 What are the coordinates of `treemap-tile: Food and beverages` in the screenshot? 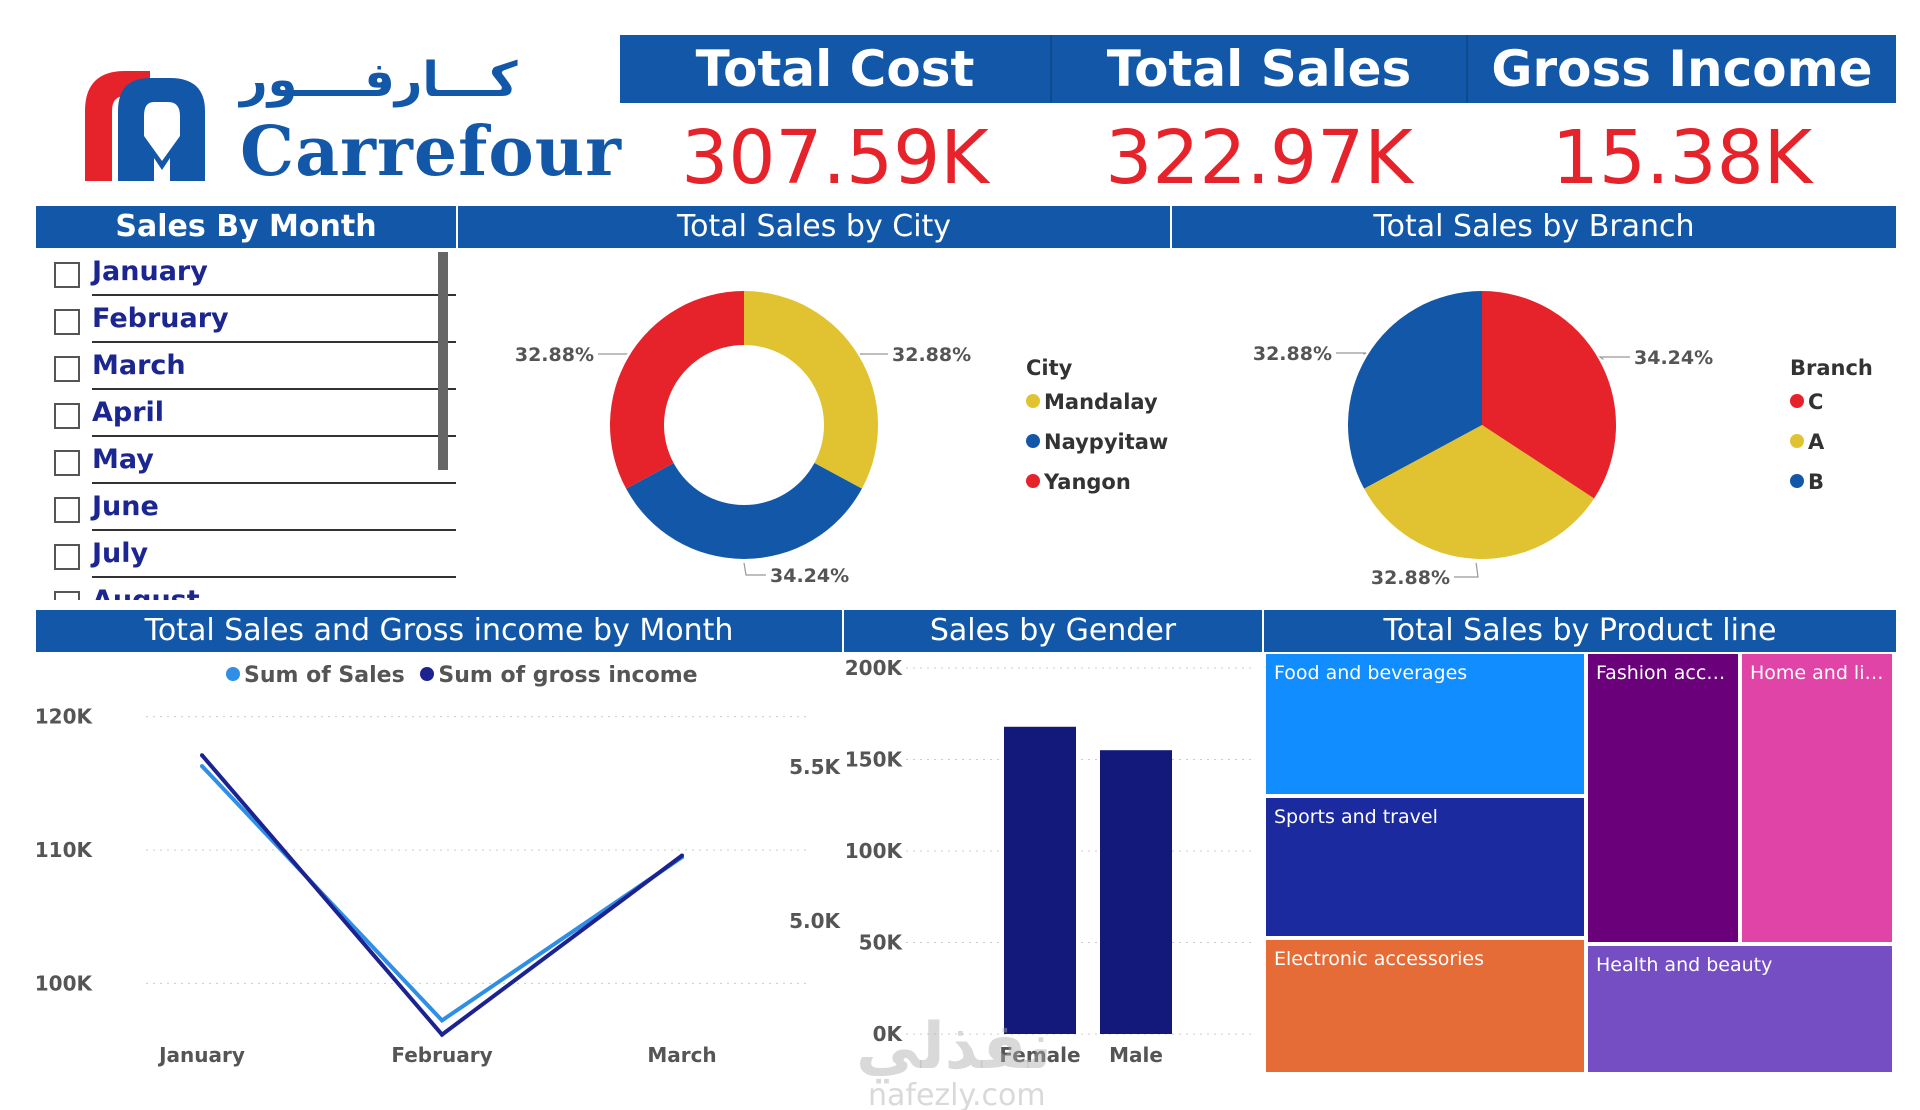 It's located at (1425, 724).